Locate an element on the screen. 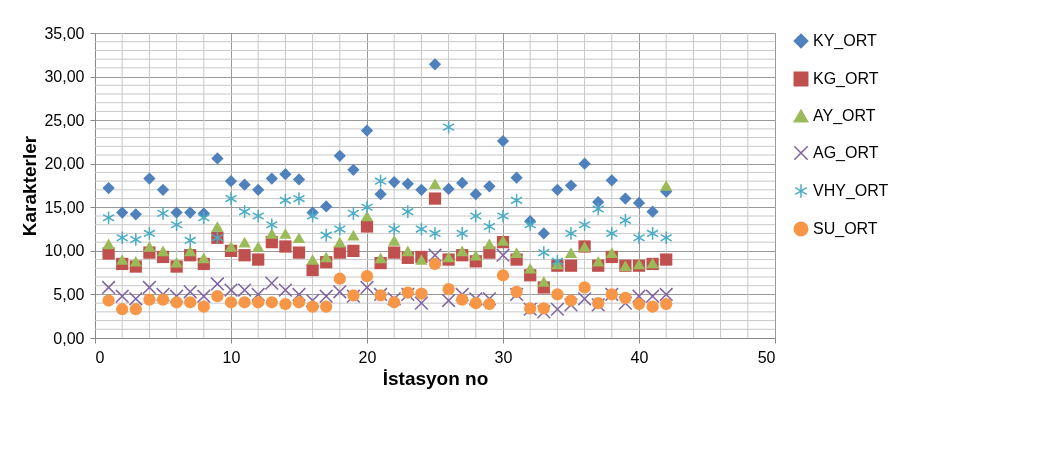  legend-label: VHY_ORT is located at coordinates (851, 191).